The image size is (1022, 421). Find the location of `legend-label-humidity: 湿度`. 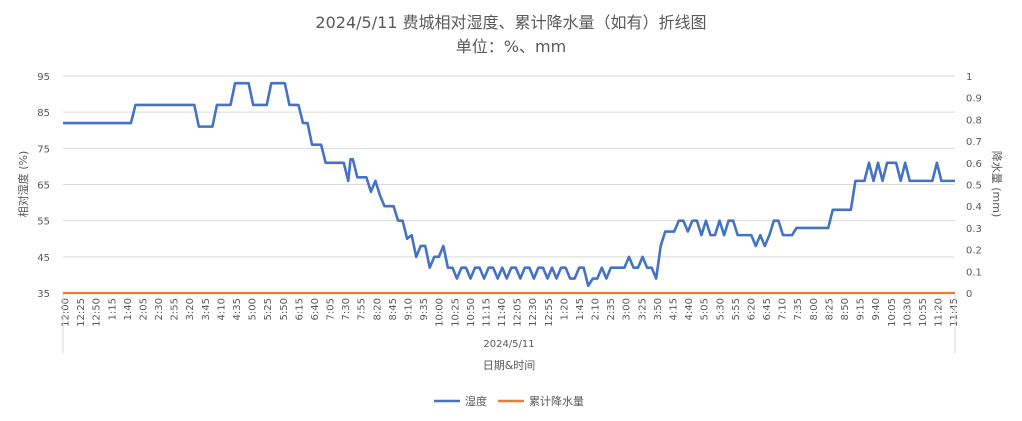

legend-label-humidity: 湿度 is located at coordinates (476, 401).